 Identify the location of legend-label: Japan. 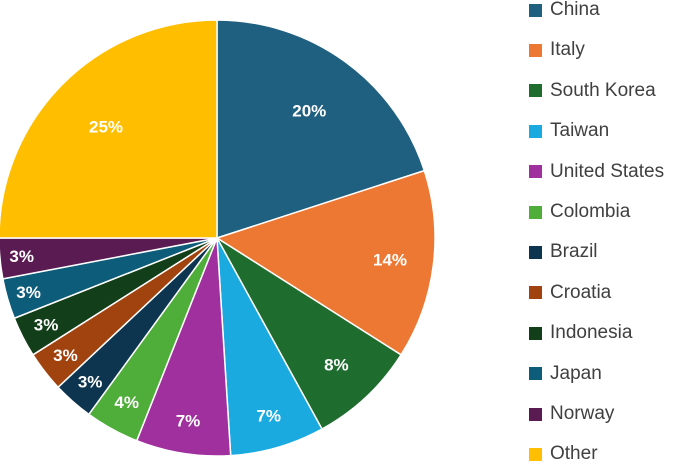
(576, 373).